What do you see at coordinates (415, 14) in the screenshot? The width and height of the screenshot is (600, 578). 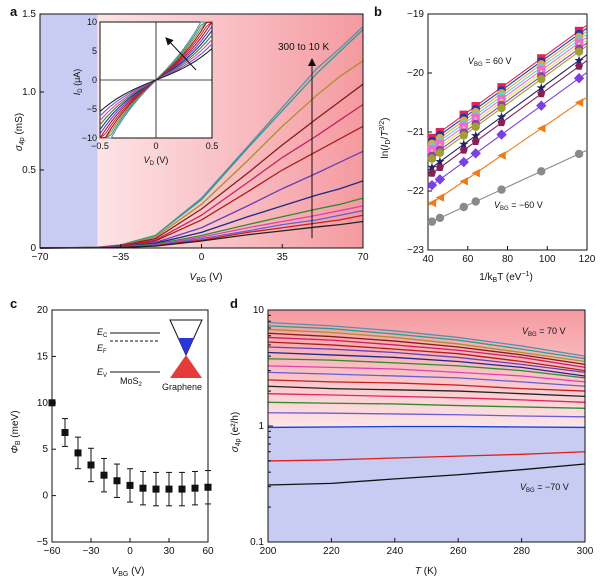 I see `panel-b-ytick-label: −19` at bounding box center [415, 14].